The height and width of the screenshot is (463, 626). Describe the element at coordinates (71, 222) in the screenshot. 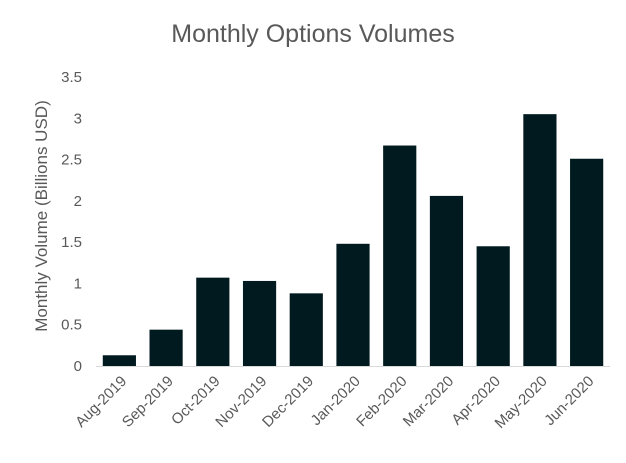

I see `y-ticks: 0 0.5 1 1.5 2 2.5 3 3.5` at that location.